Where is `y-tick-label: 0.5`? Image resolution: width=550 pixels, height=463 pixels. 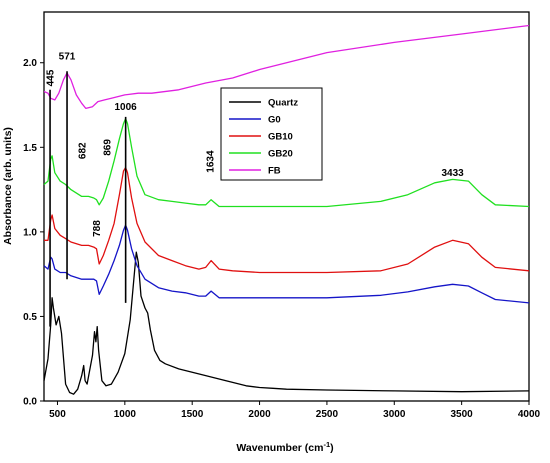 y-tick-label: 0.5 is located at coordinates (30, 317).